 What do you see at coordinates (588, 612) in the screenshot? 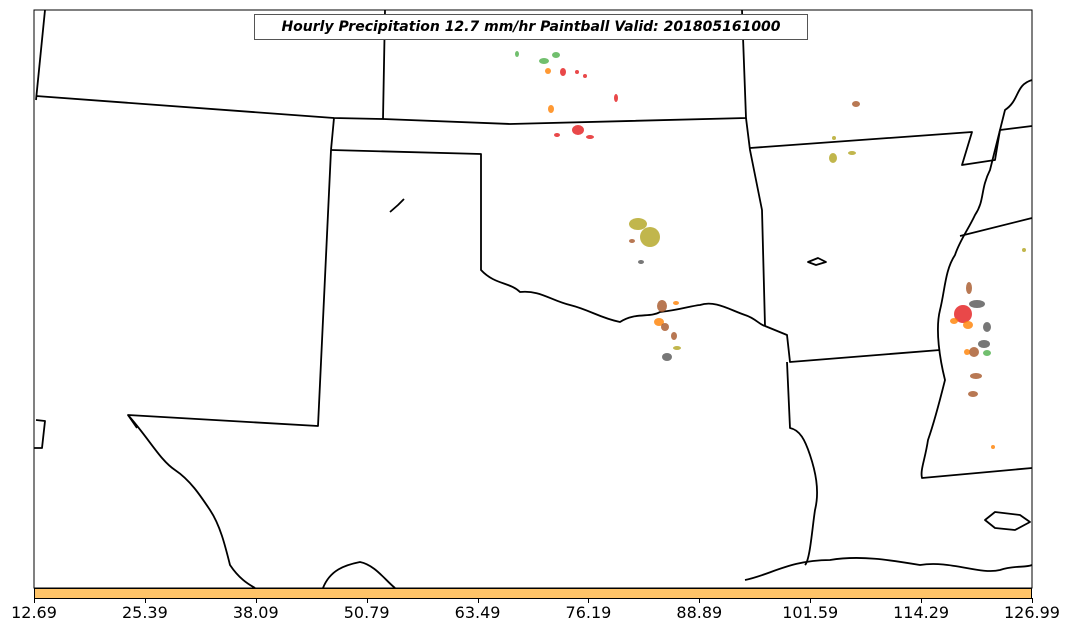
I see `colorbar-tick-label: 76.19` at bounding box center [588, 612].